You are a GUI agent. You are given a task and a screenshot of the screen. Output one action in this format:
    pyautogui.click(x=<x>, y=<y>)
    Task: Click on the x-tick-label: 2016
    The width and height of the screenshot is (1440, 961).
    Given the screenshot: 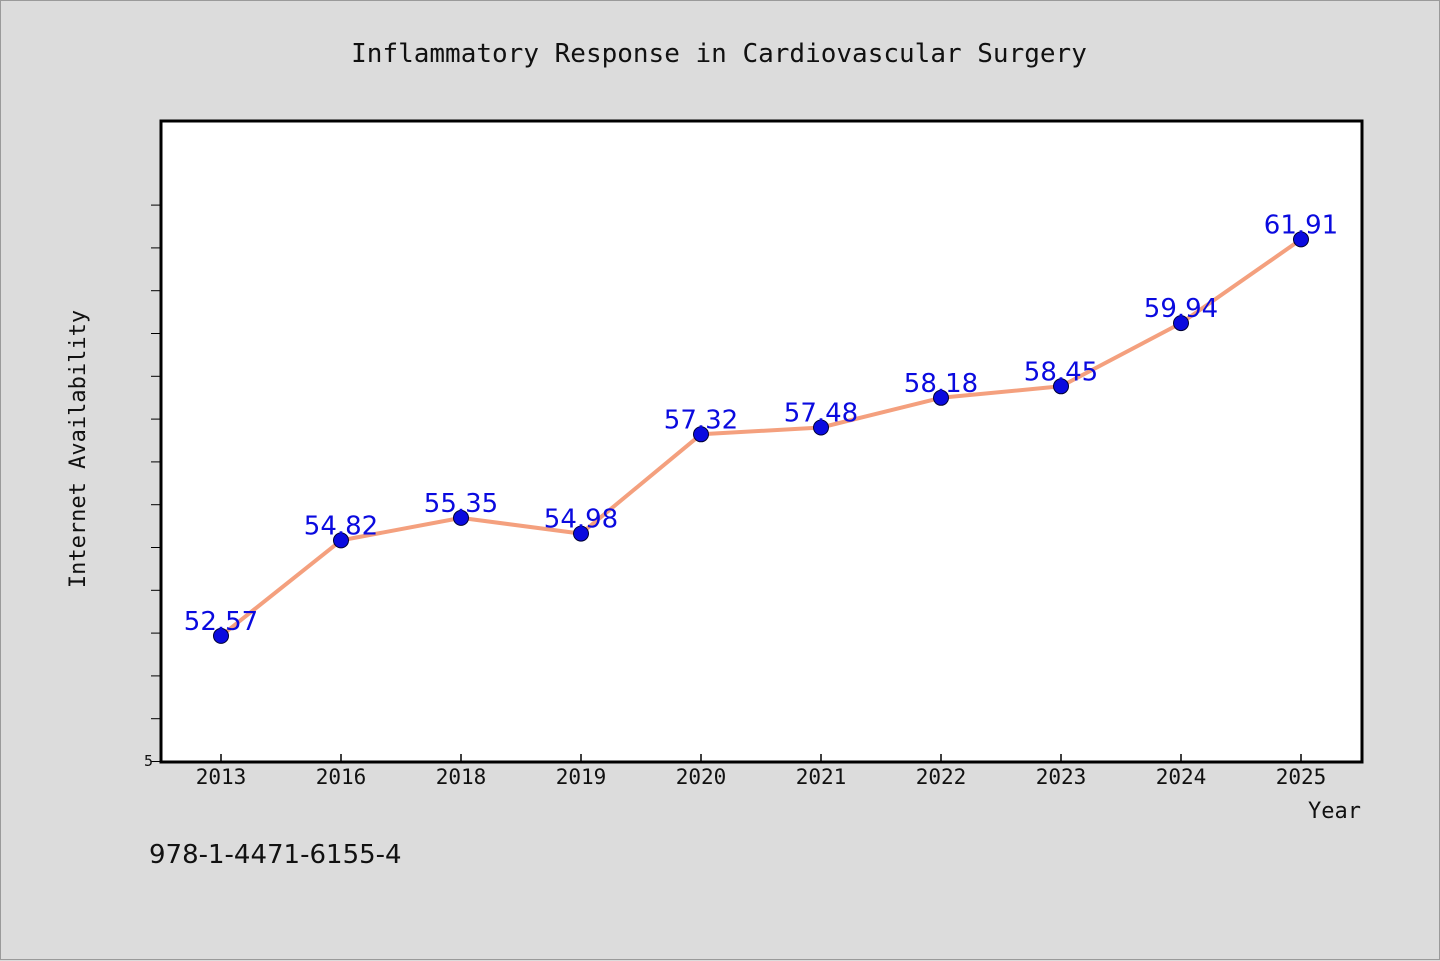 What is the action you would take?
    pyautogui.click(x=341, y=777)
    